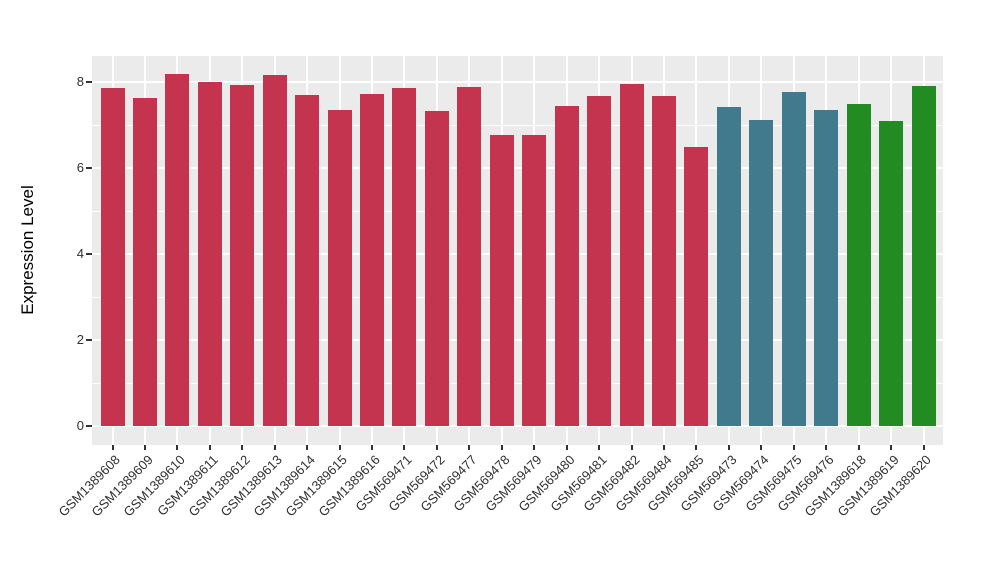 This screenshot has height=580, width=1000. I want to click on bar-GSM569473, so click(728, 266).